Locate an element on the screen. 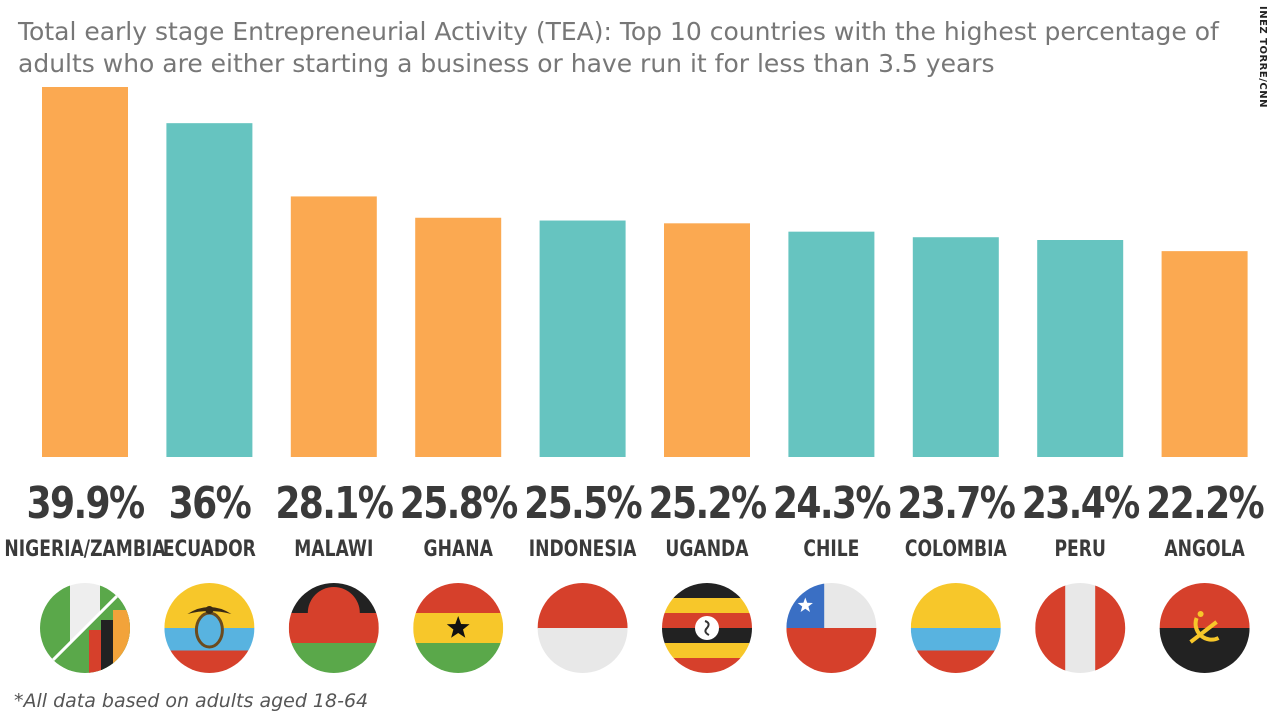  category-label: PERU is located at coordinates (1079, 549).